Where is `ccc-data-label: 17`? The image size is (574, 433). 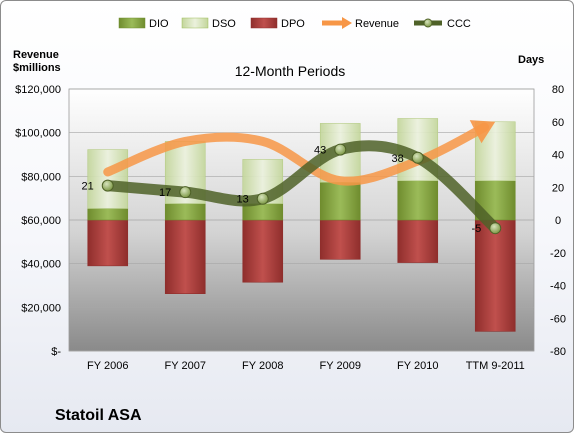
ccc-data-label: 17 is located at coordinates (165, 193).